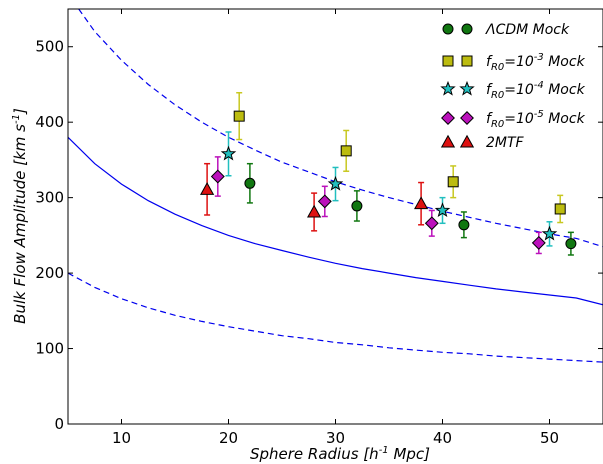 Image resolution: width=603 pixels, height=464 pixels. What do you see at coordinates (49, 273) in the screenshot?
I see `y-tick-label: 200` at bounding box center [49, 273].